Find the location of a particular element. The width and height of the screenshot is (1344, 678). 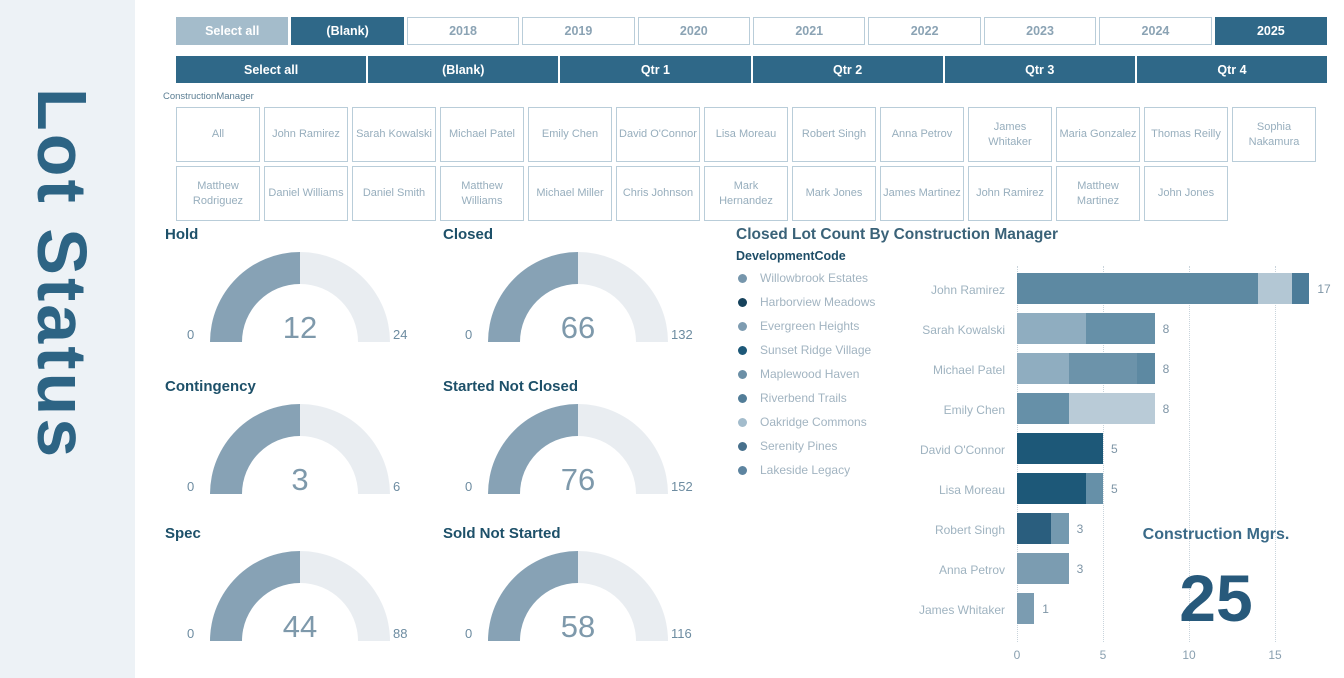

bar-emily-chen: 8 is located at coordinates (1093, 408).